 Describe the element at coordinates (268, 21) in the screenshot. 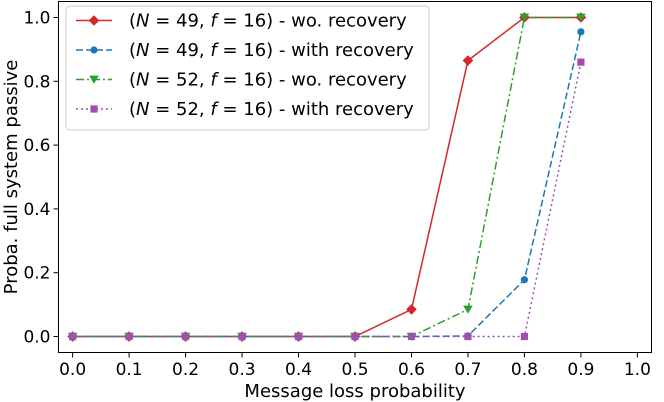

I see `legend-label: (N = 49, f = 16) - wo. recovery` at that location.